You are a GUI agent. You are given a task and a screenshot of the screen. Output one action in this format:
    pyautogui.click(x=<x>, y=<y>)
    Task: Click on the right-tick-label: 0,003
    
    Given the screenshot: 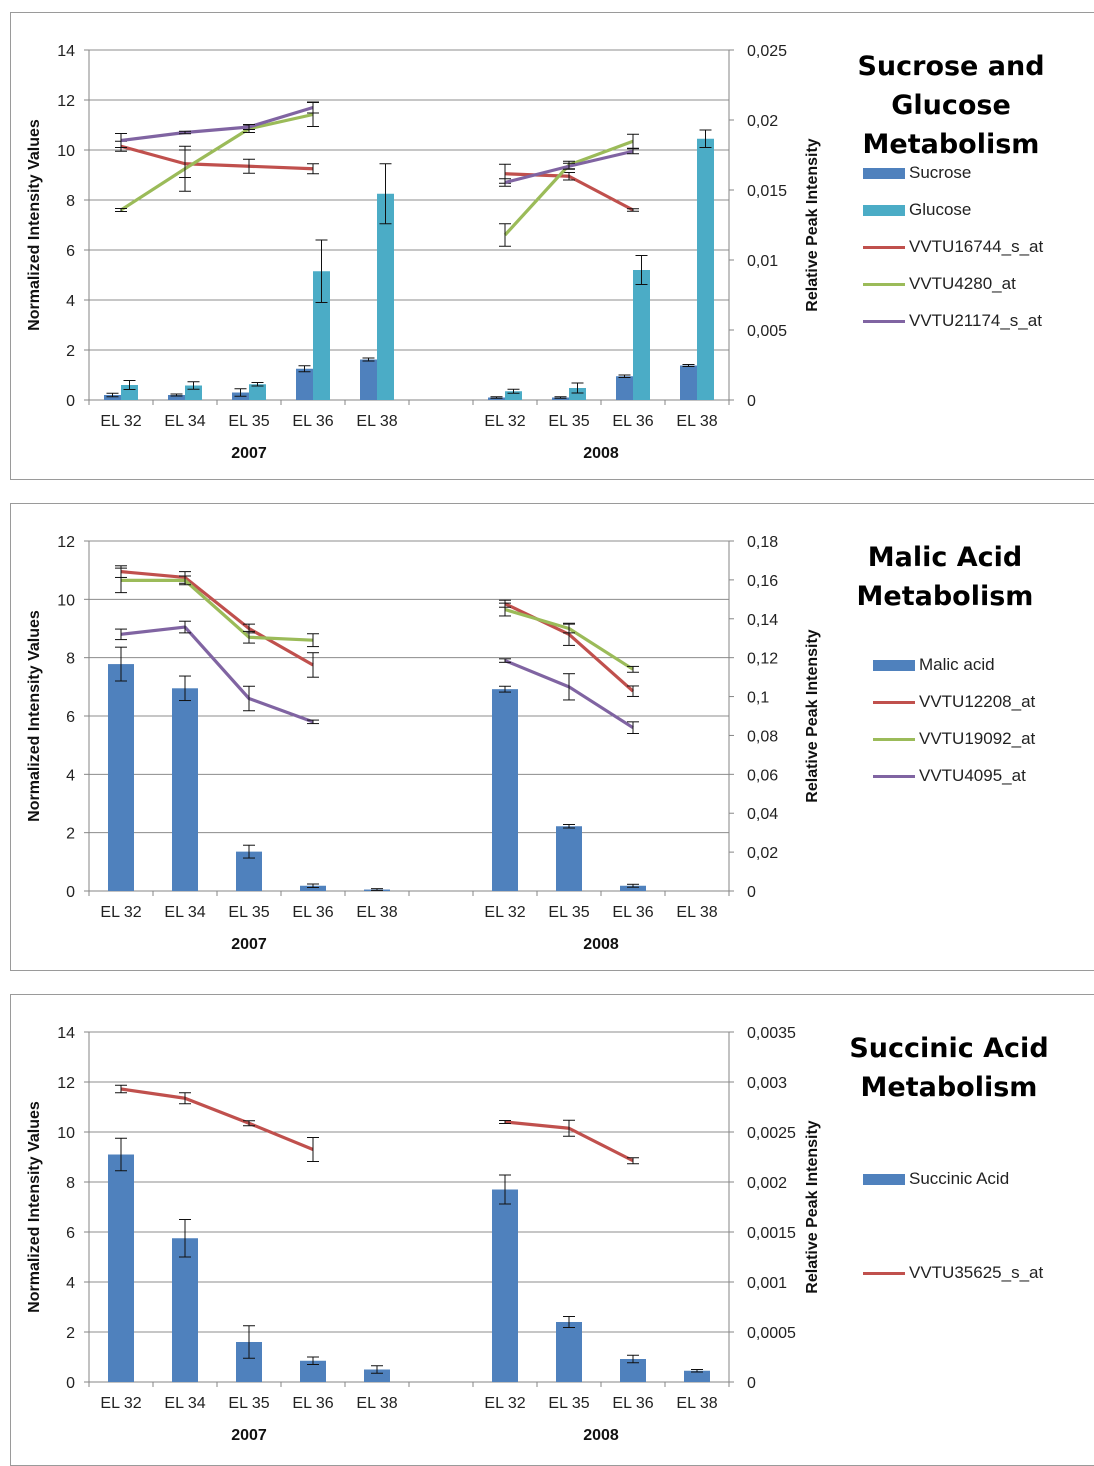 What is the action you would take?
    pyautogui.click(x=767, y=1083)
    